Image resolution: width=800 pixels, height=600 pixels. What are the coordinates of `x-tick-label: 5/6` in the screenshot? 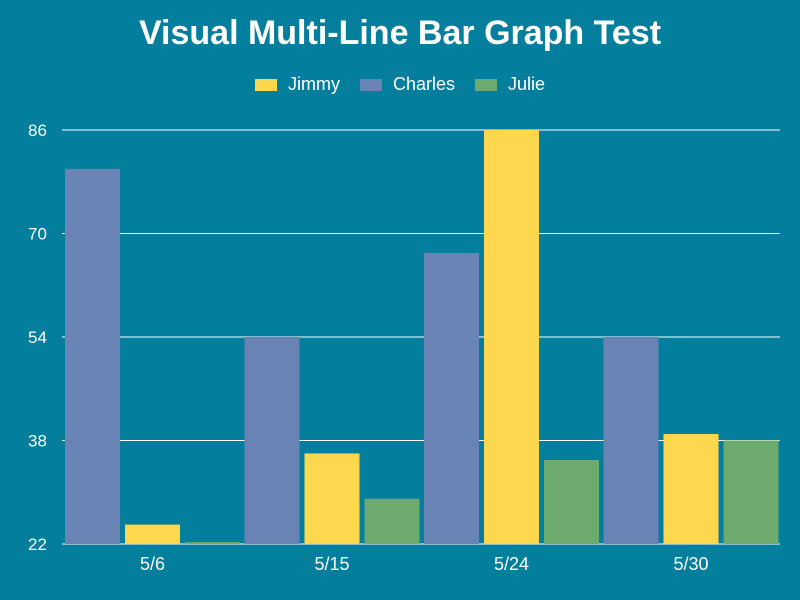 It's located at (152, 564).